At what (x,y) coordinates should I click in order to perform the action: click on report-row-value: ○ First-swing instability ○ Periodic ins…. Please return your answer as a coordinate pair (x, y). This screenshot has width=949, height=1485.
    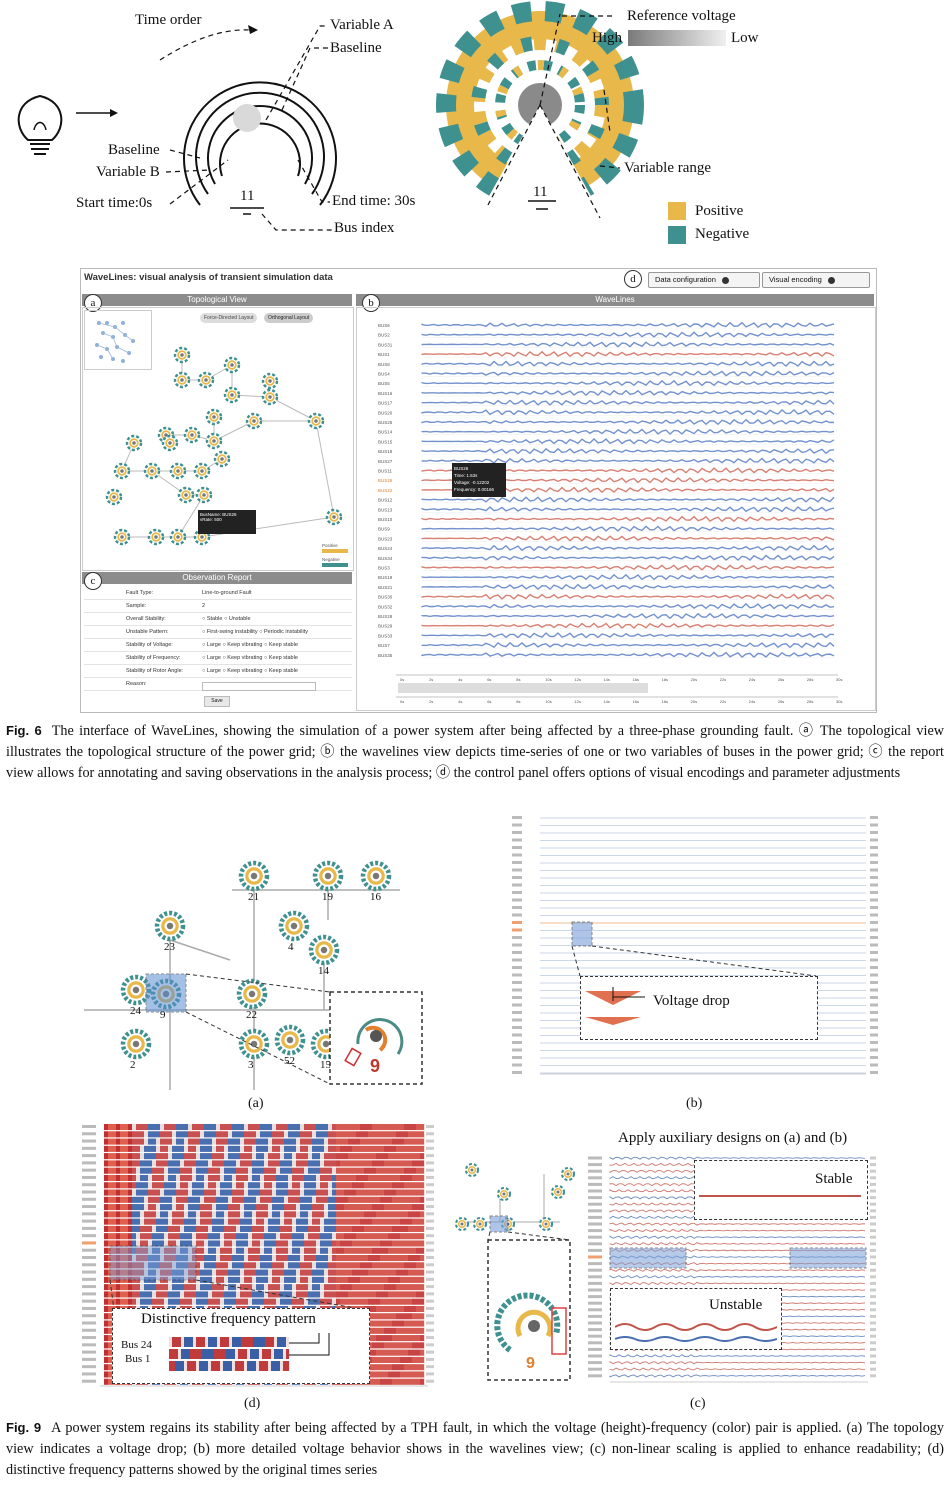
    Looking at the image, I should click on (255, 632).